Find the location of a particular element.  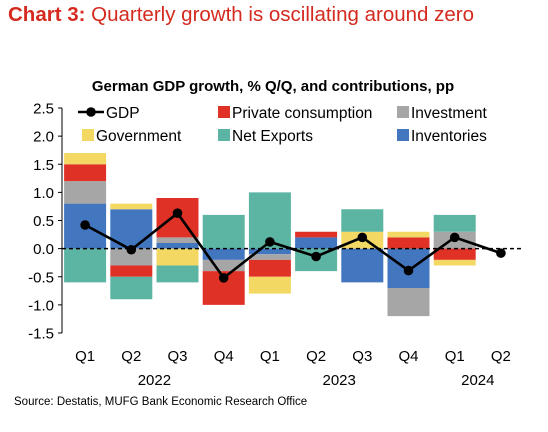

x-year-label: 2023 is located at coordinates (339, 380).